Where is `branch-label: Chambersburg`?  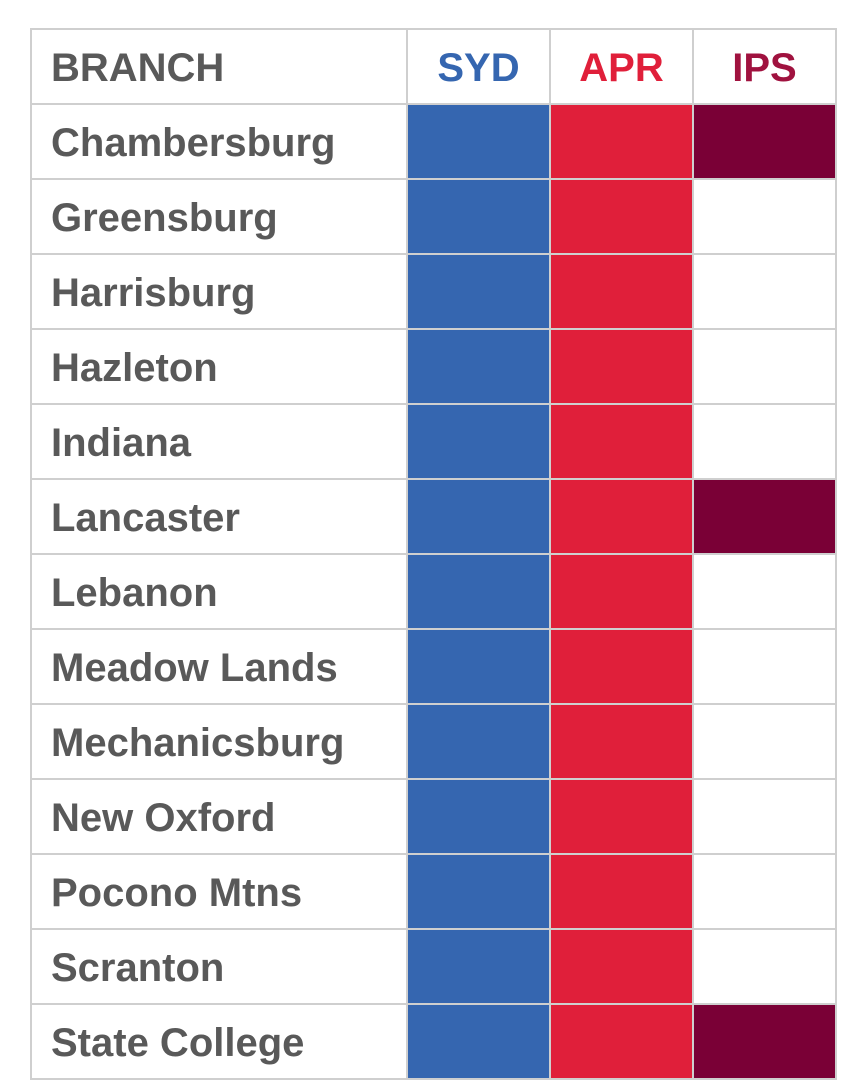
branch-label: Chambersburg is located at coordinates (220, 142).